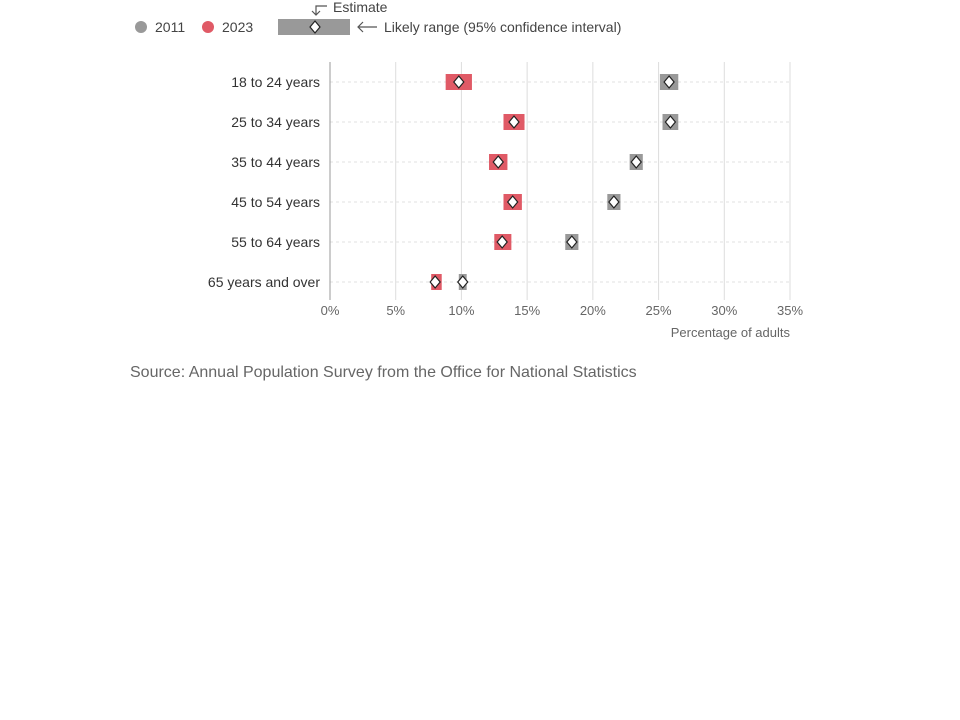 The image size is (960, 720). I want to click on range-arrow-icon, so click(367, 27).